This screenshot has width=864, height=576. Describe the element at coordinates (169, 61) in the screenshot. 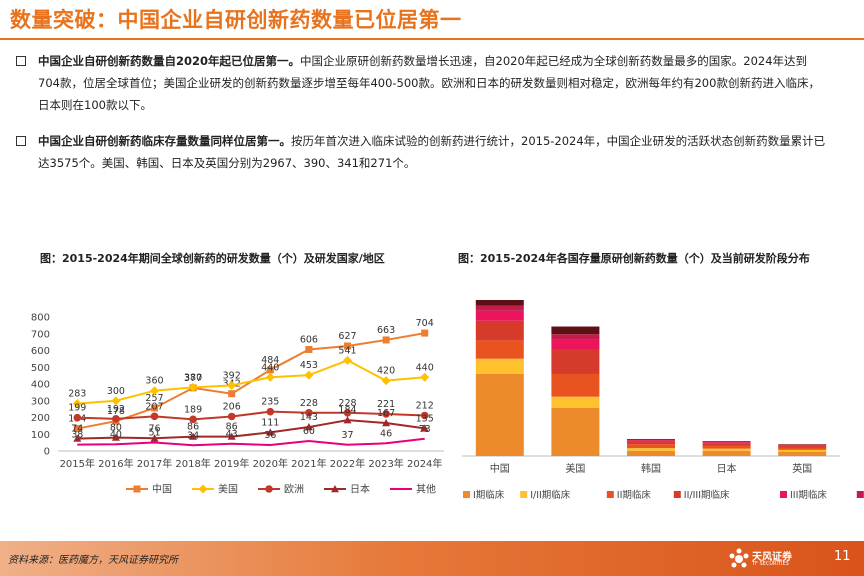

I see `bullet-1-bold: 中国企业自研创新药数量自2020年起已位居第一。` at that location.